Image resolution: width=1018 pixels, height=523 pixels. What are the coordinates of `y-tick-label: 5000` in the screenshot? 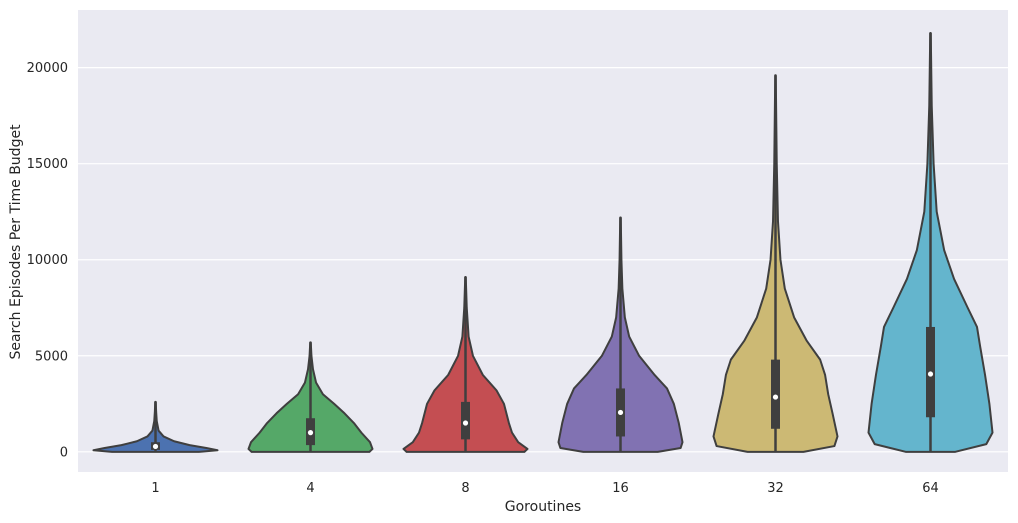 It's located at (51, 356).